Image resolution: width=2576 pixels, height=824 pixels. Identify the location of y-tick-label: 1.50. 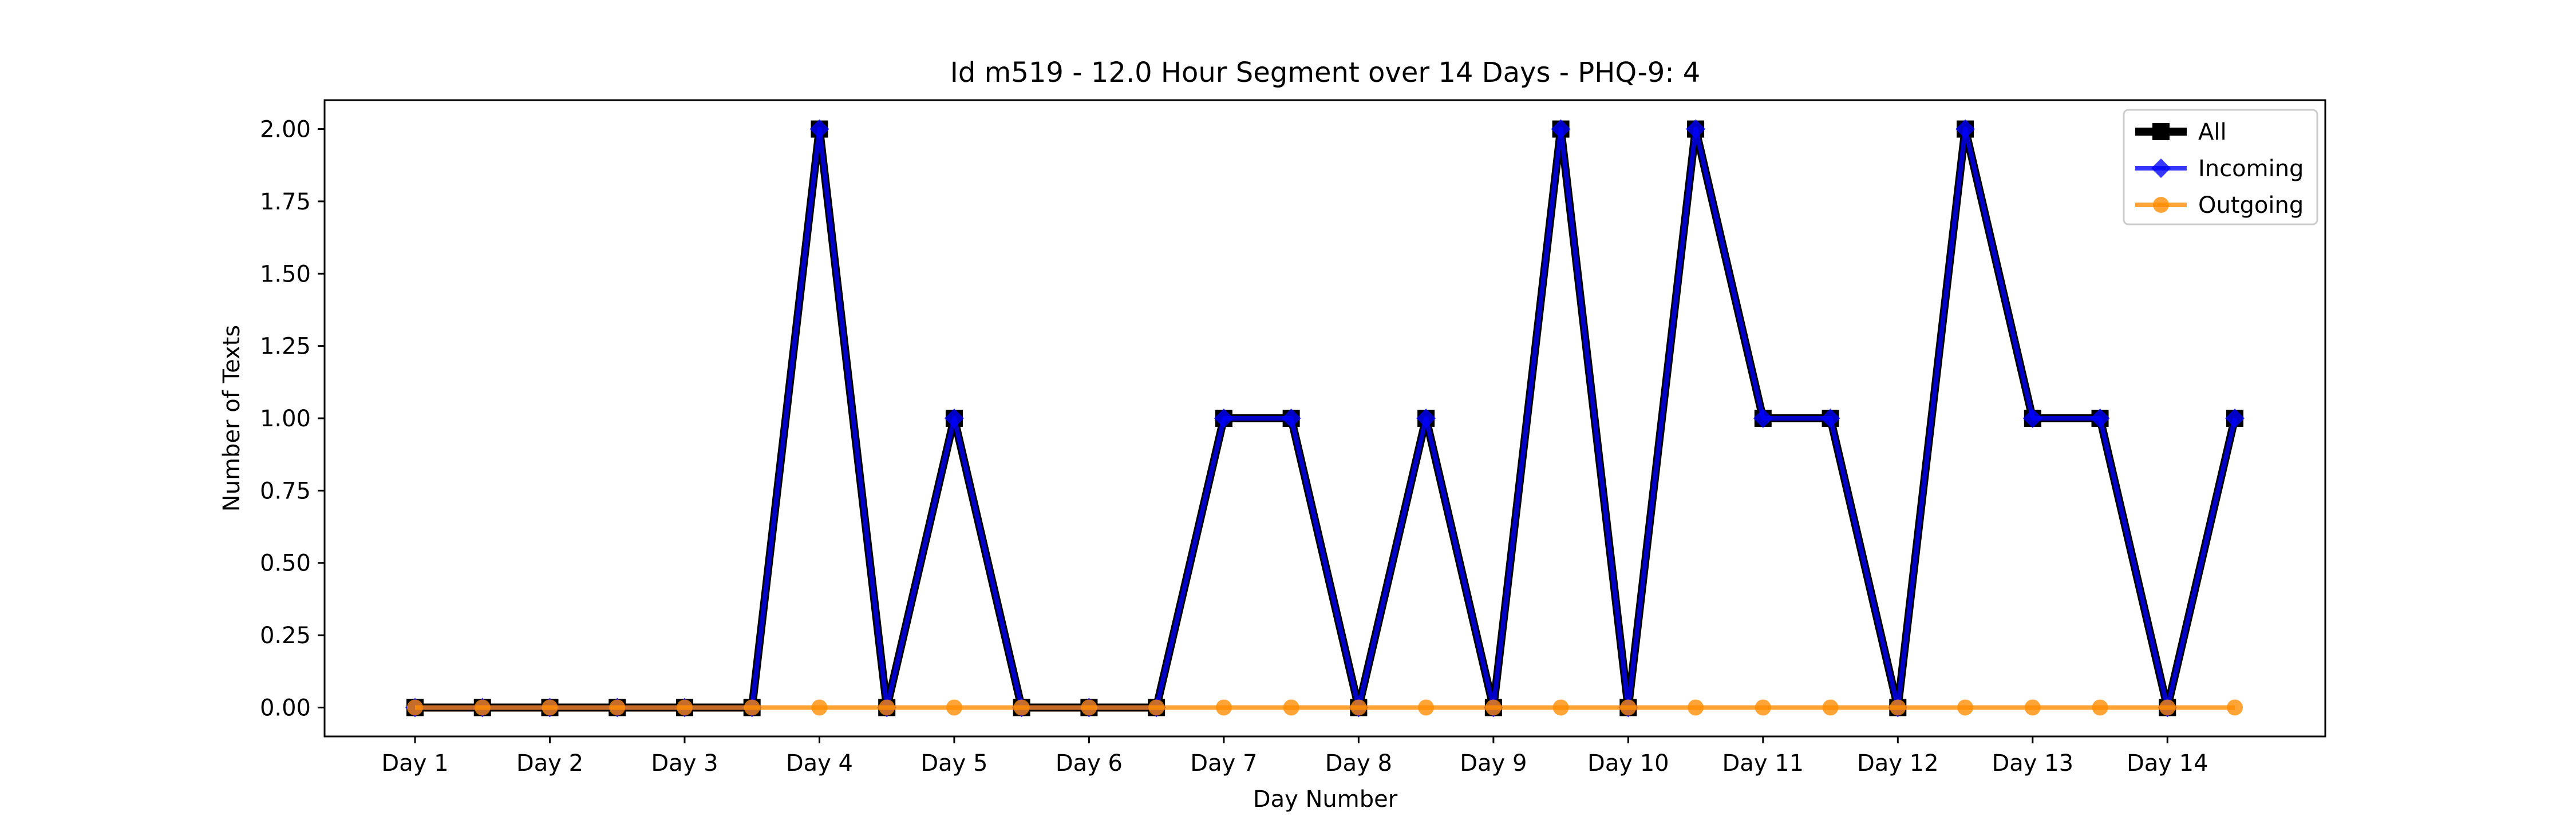
(285, 274).